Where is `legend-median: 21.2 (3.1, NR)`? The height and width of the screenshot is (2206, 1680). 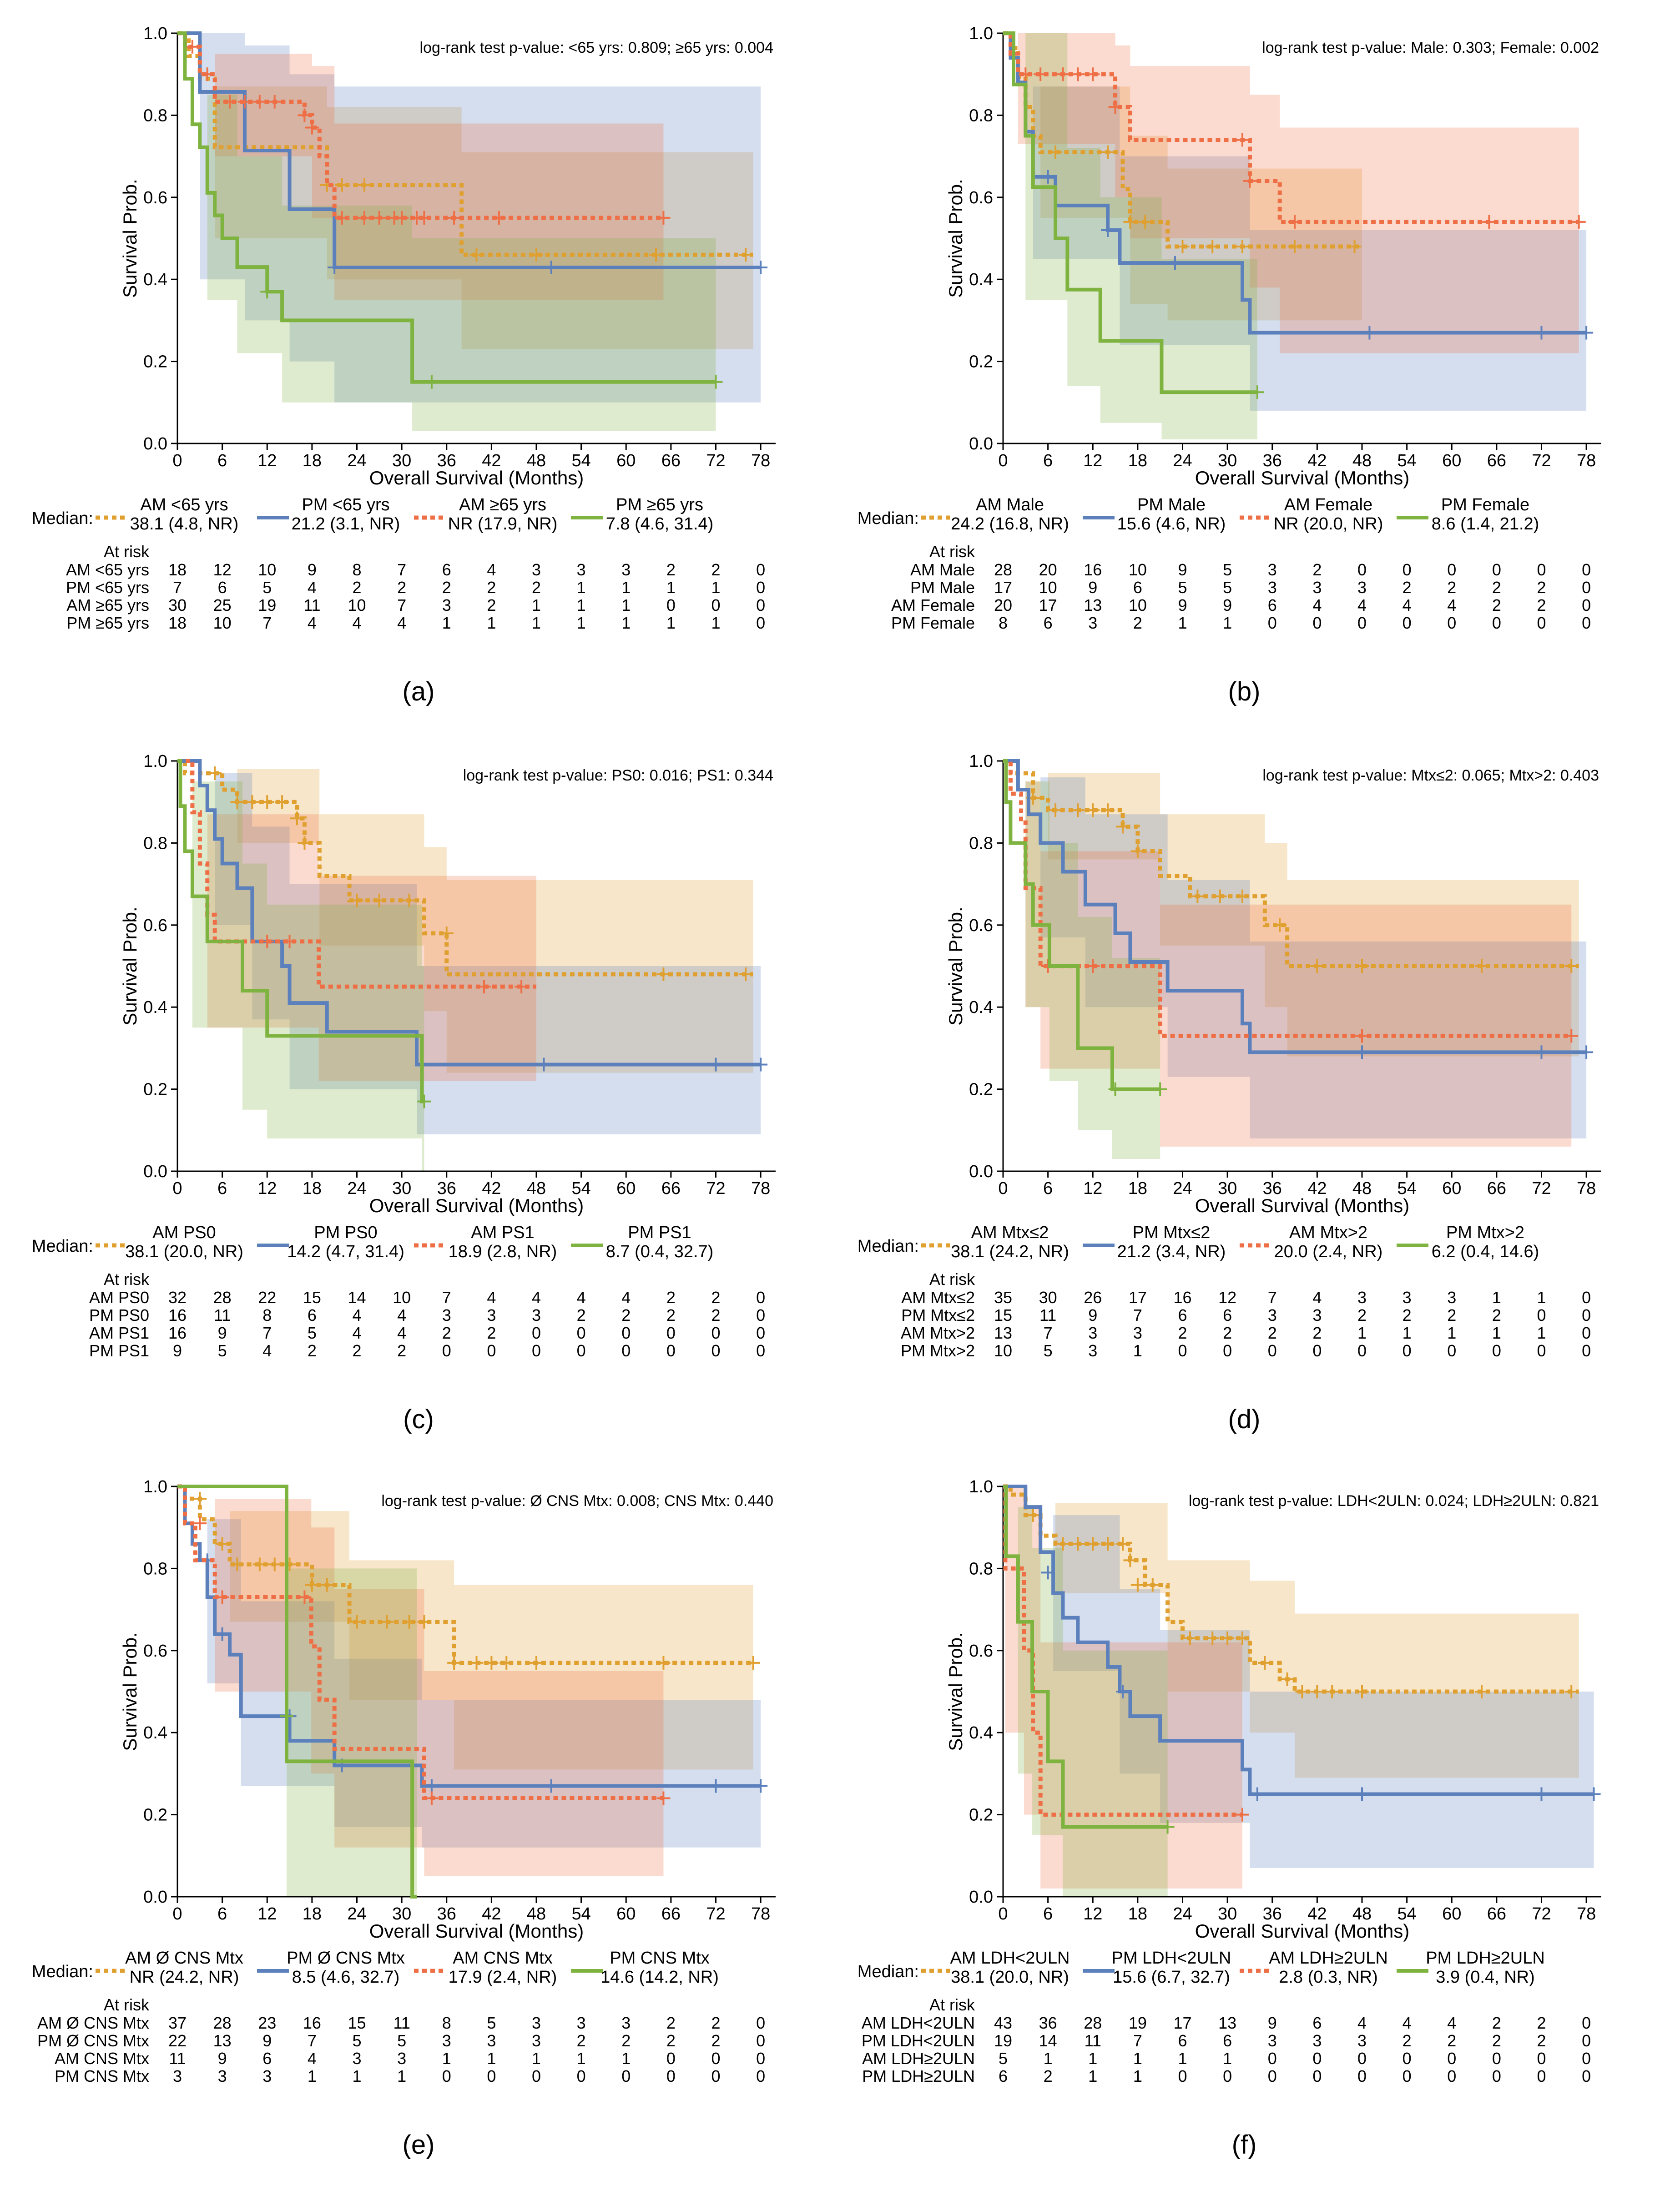
legend-median: 21.2 (3.1, NR) is located at coordinates (346, 524).